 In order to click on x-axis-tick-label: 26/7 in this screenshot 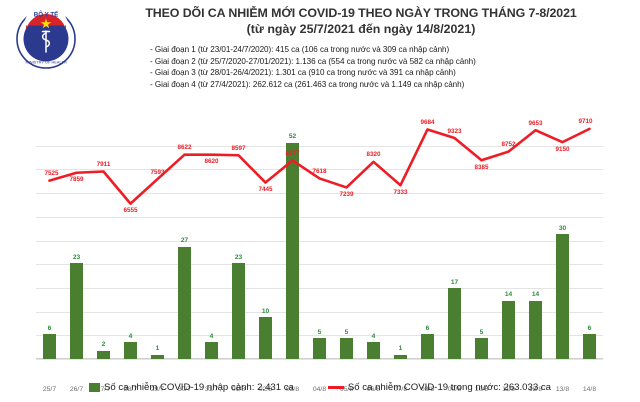, I will do `click(76, 389)`.